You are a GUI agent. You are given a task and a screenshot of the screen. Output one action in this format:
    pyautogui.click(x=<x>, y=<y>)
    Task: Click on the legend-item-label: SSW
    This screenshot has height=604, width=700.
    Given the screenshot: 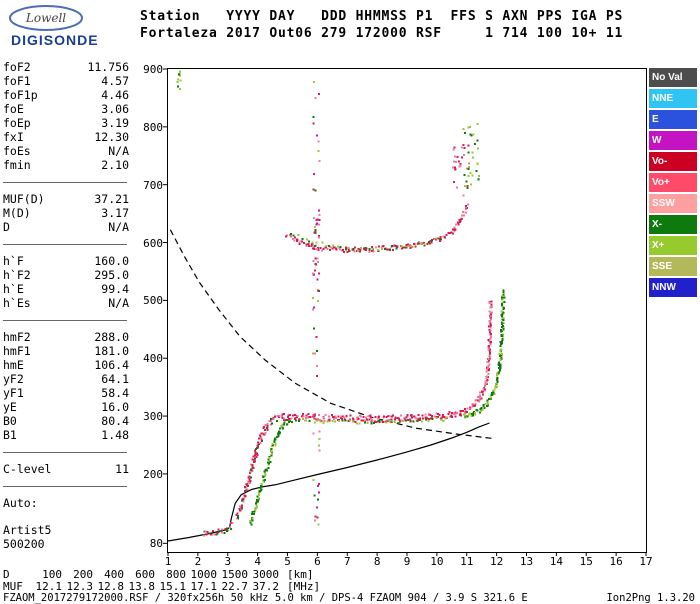 What is the action you would take?
    pyautogui.click(x=663, y=203)
    